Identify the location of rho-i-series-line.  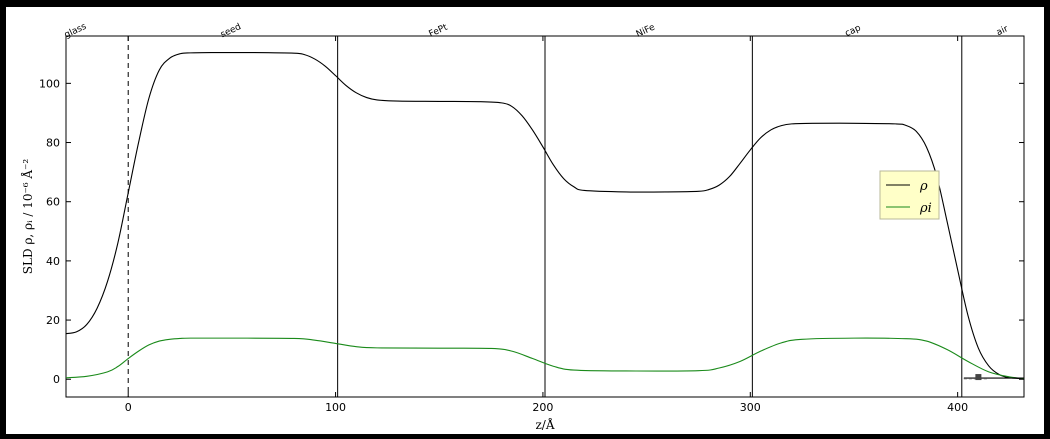
(545, 358).